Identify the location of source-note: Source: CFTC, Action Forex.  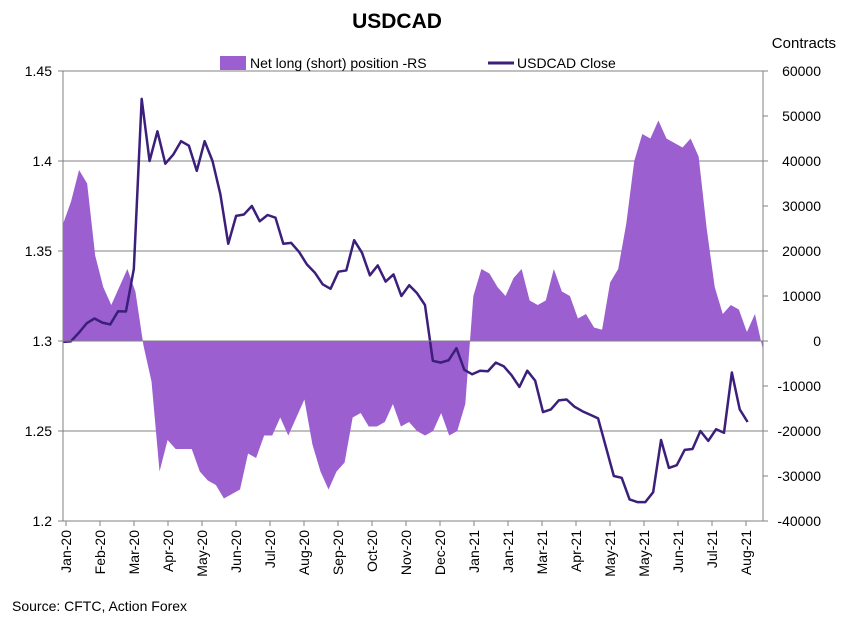
(100, 606).